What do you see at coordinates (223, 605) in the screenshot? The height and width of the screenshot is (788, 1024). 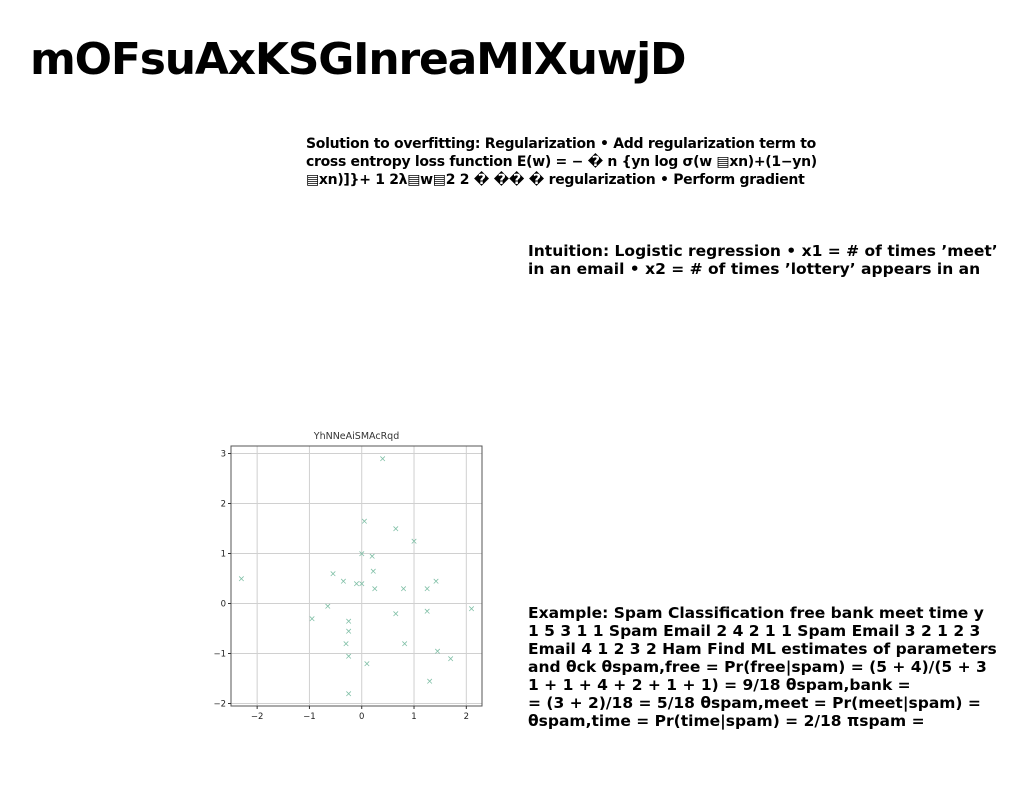 I see `y-tick-label: 0` at bounding box center [223, 605].